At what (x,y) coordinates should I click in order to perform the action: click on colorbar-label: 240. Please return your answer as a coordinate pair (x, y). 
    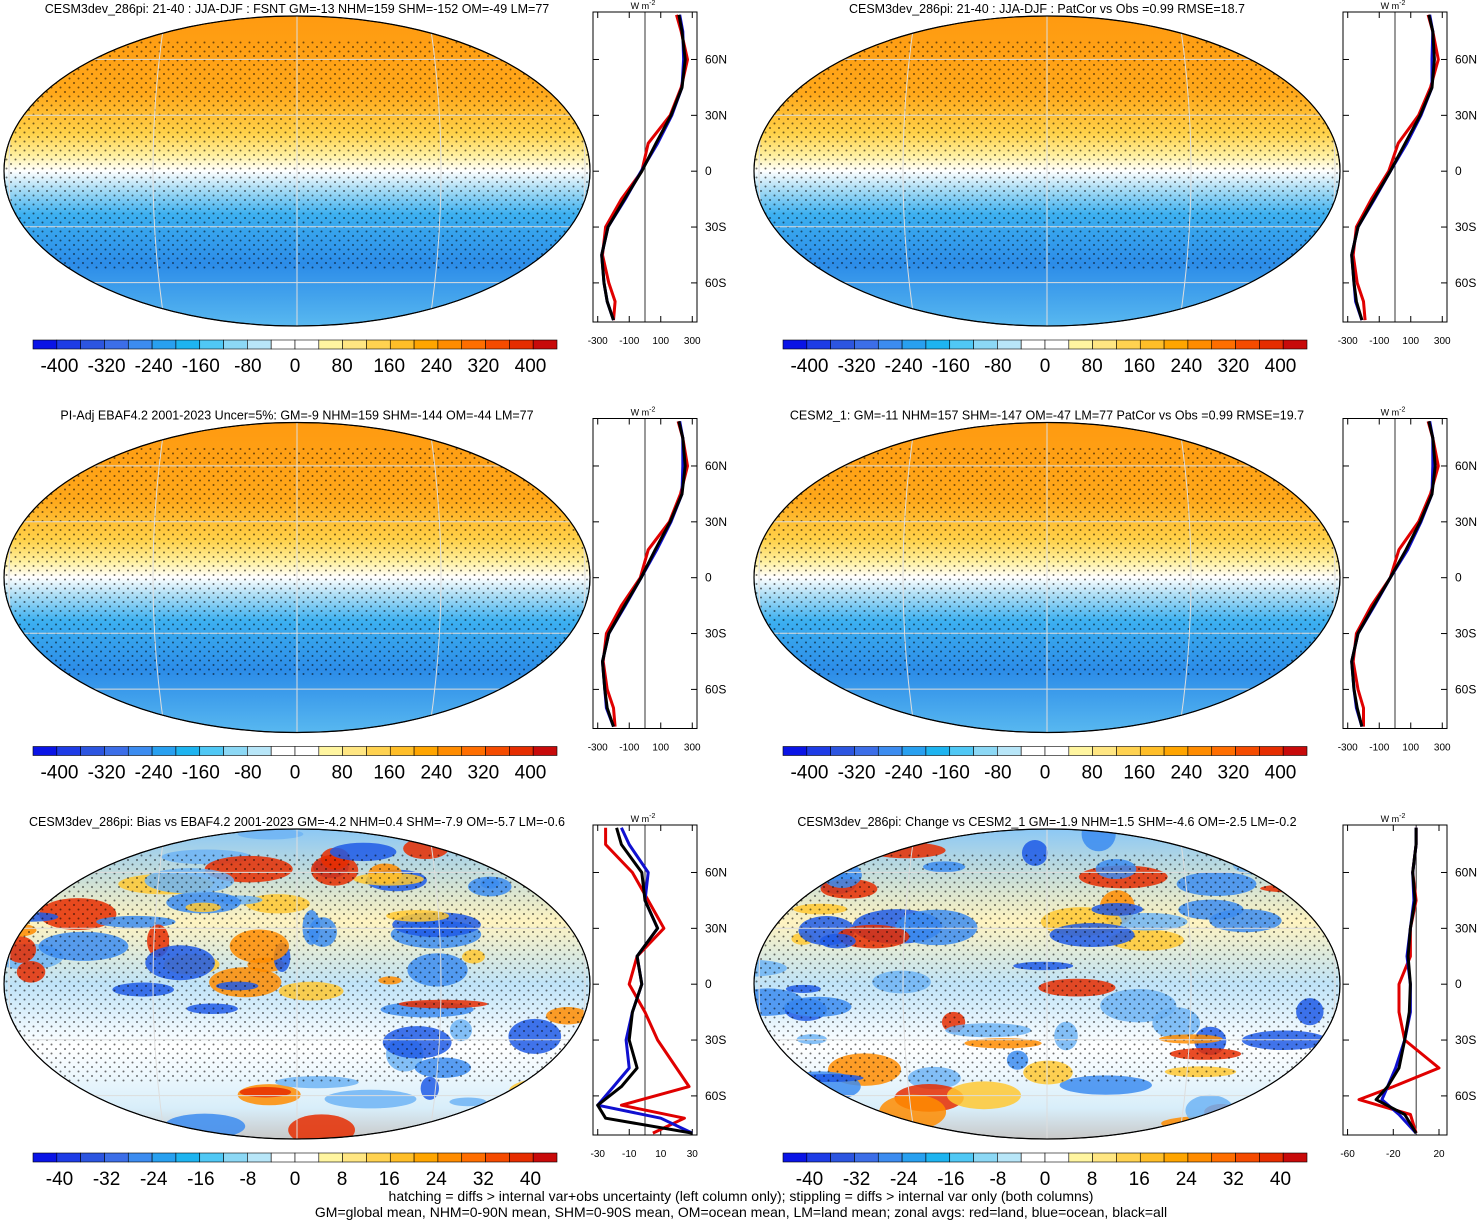
    Looking at the image, I should click on (436, 773).